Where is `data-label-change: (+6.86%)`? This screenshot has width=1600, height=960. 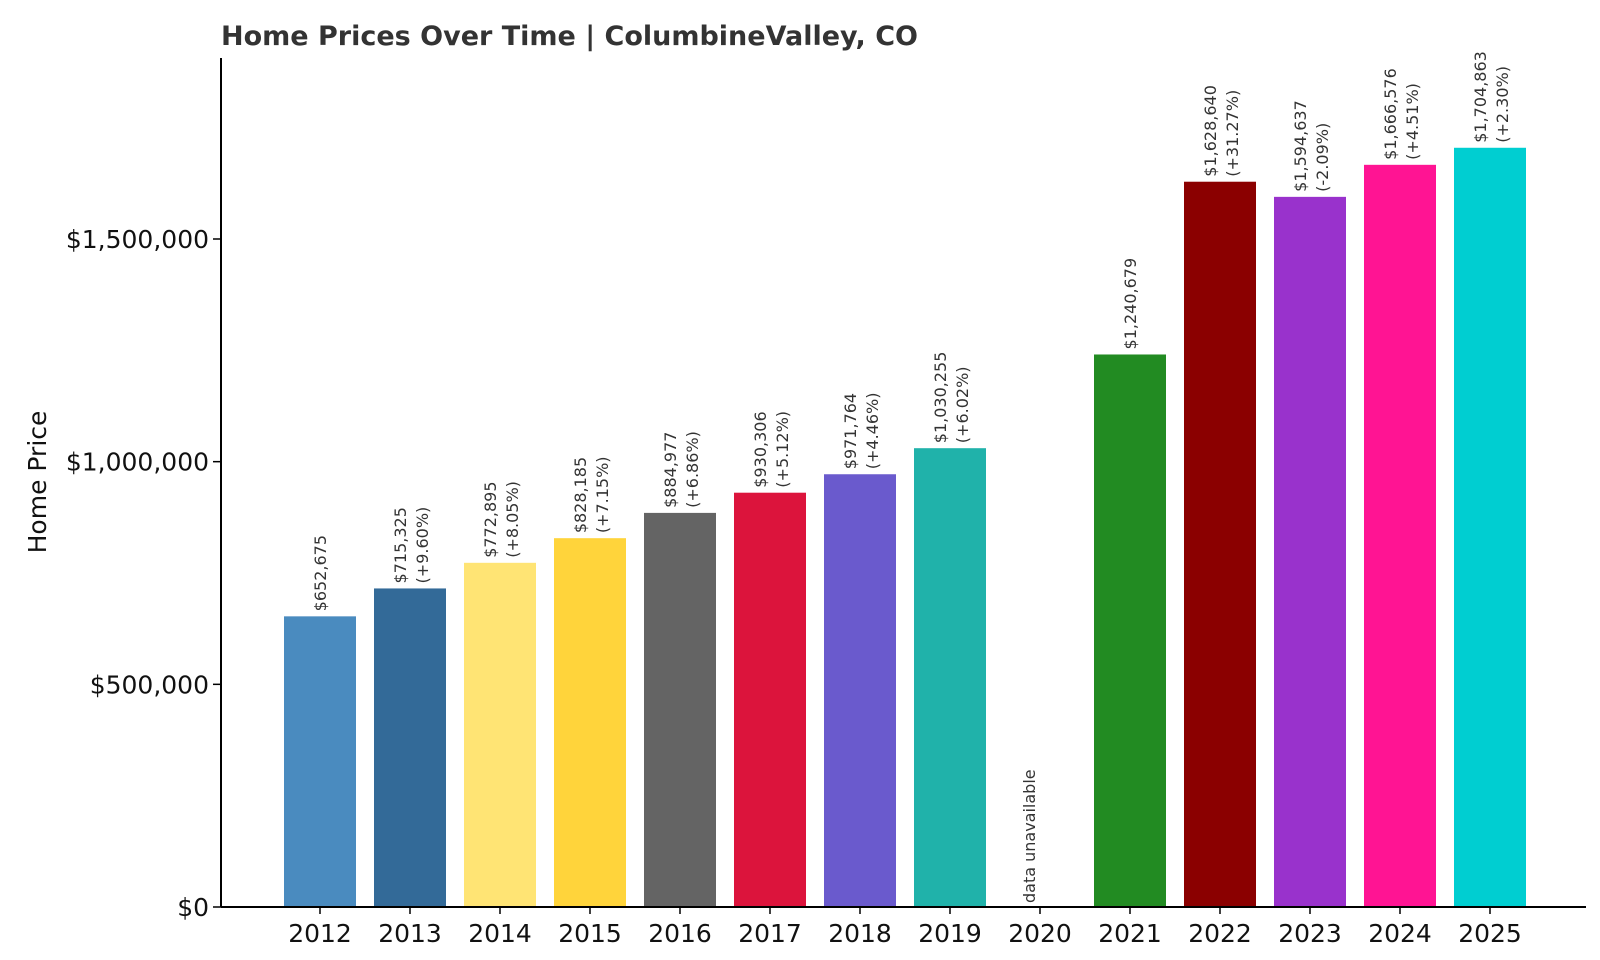 data-label-change: (+6.86%) is located at coordinates (692, 469).